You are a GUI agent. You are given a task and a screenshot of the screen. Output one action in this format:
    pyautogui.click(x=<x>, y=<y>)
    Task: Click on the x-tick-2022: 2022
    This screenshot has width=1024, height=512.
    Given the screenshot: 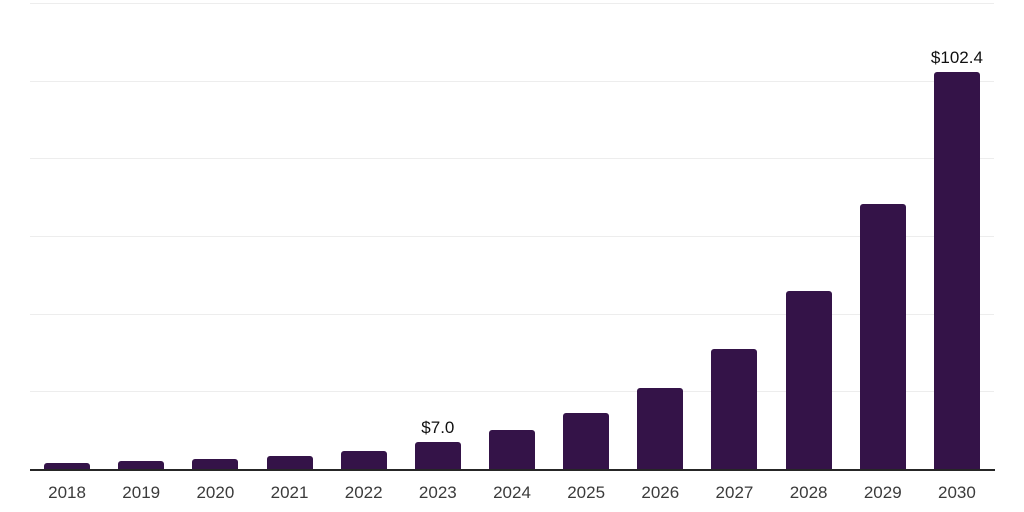 What is the action you would take?
    pyautogui.click(x=363, y=492)
    